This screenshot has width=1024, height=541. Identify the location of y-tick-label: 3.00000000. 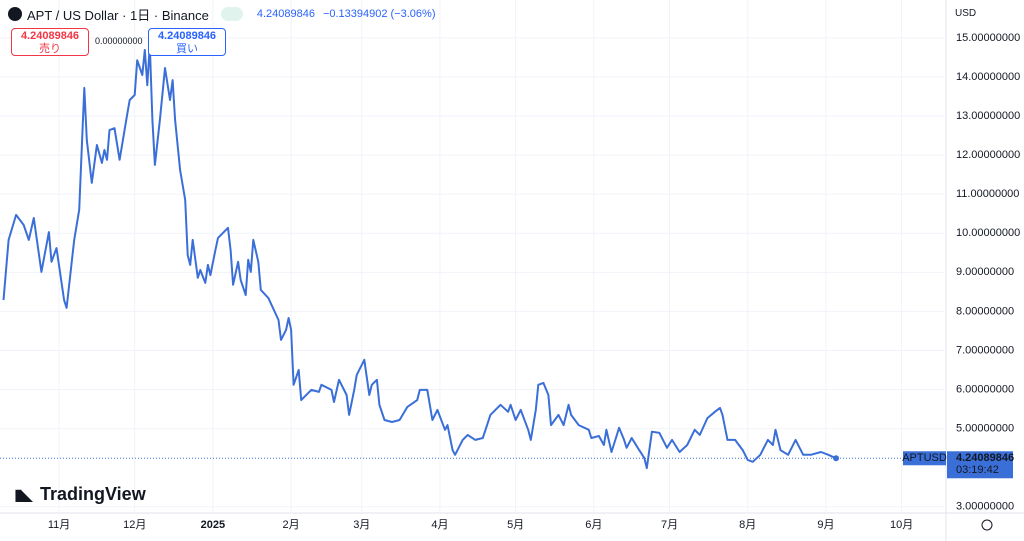
(985, 507).